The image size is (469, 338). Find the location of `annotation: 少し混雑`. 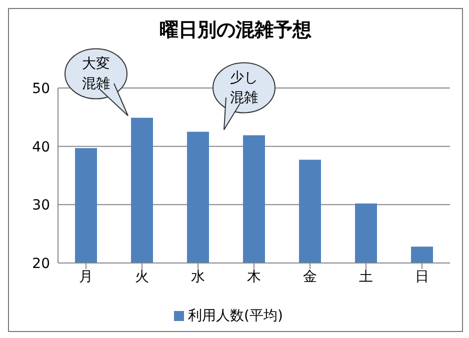

annotation: 少し混雑 is located at coordinates (244, 88).